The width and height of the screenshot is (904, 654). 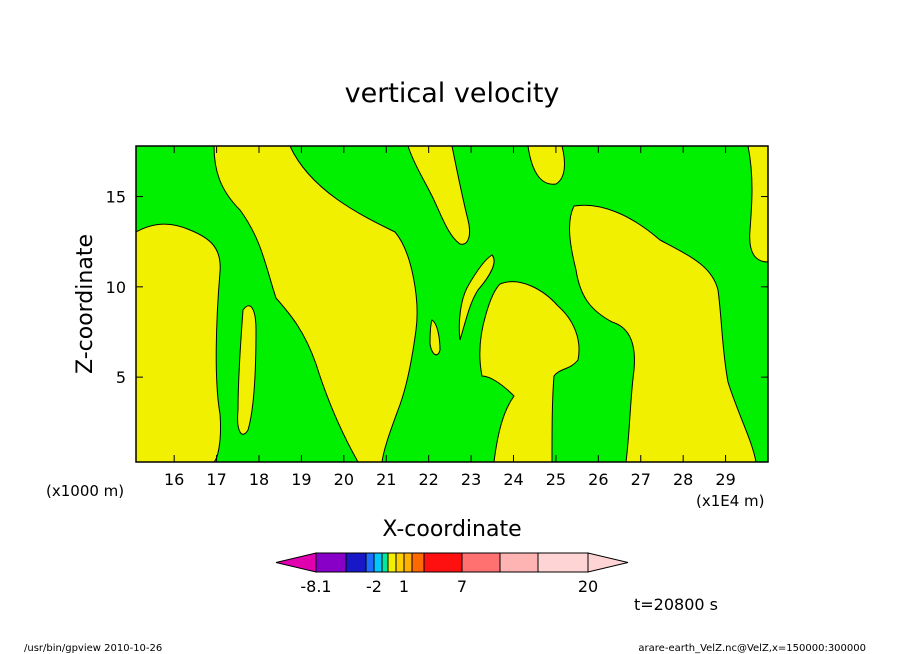 What do you see at coordinates (608, 562) in the screenshot?
I see `colorbar-arrow-right` at bounding box center [608, 562].